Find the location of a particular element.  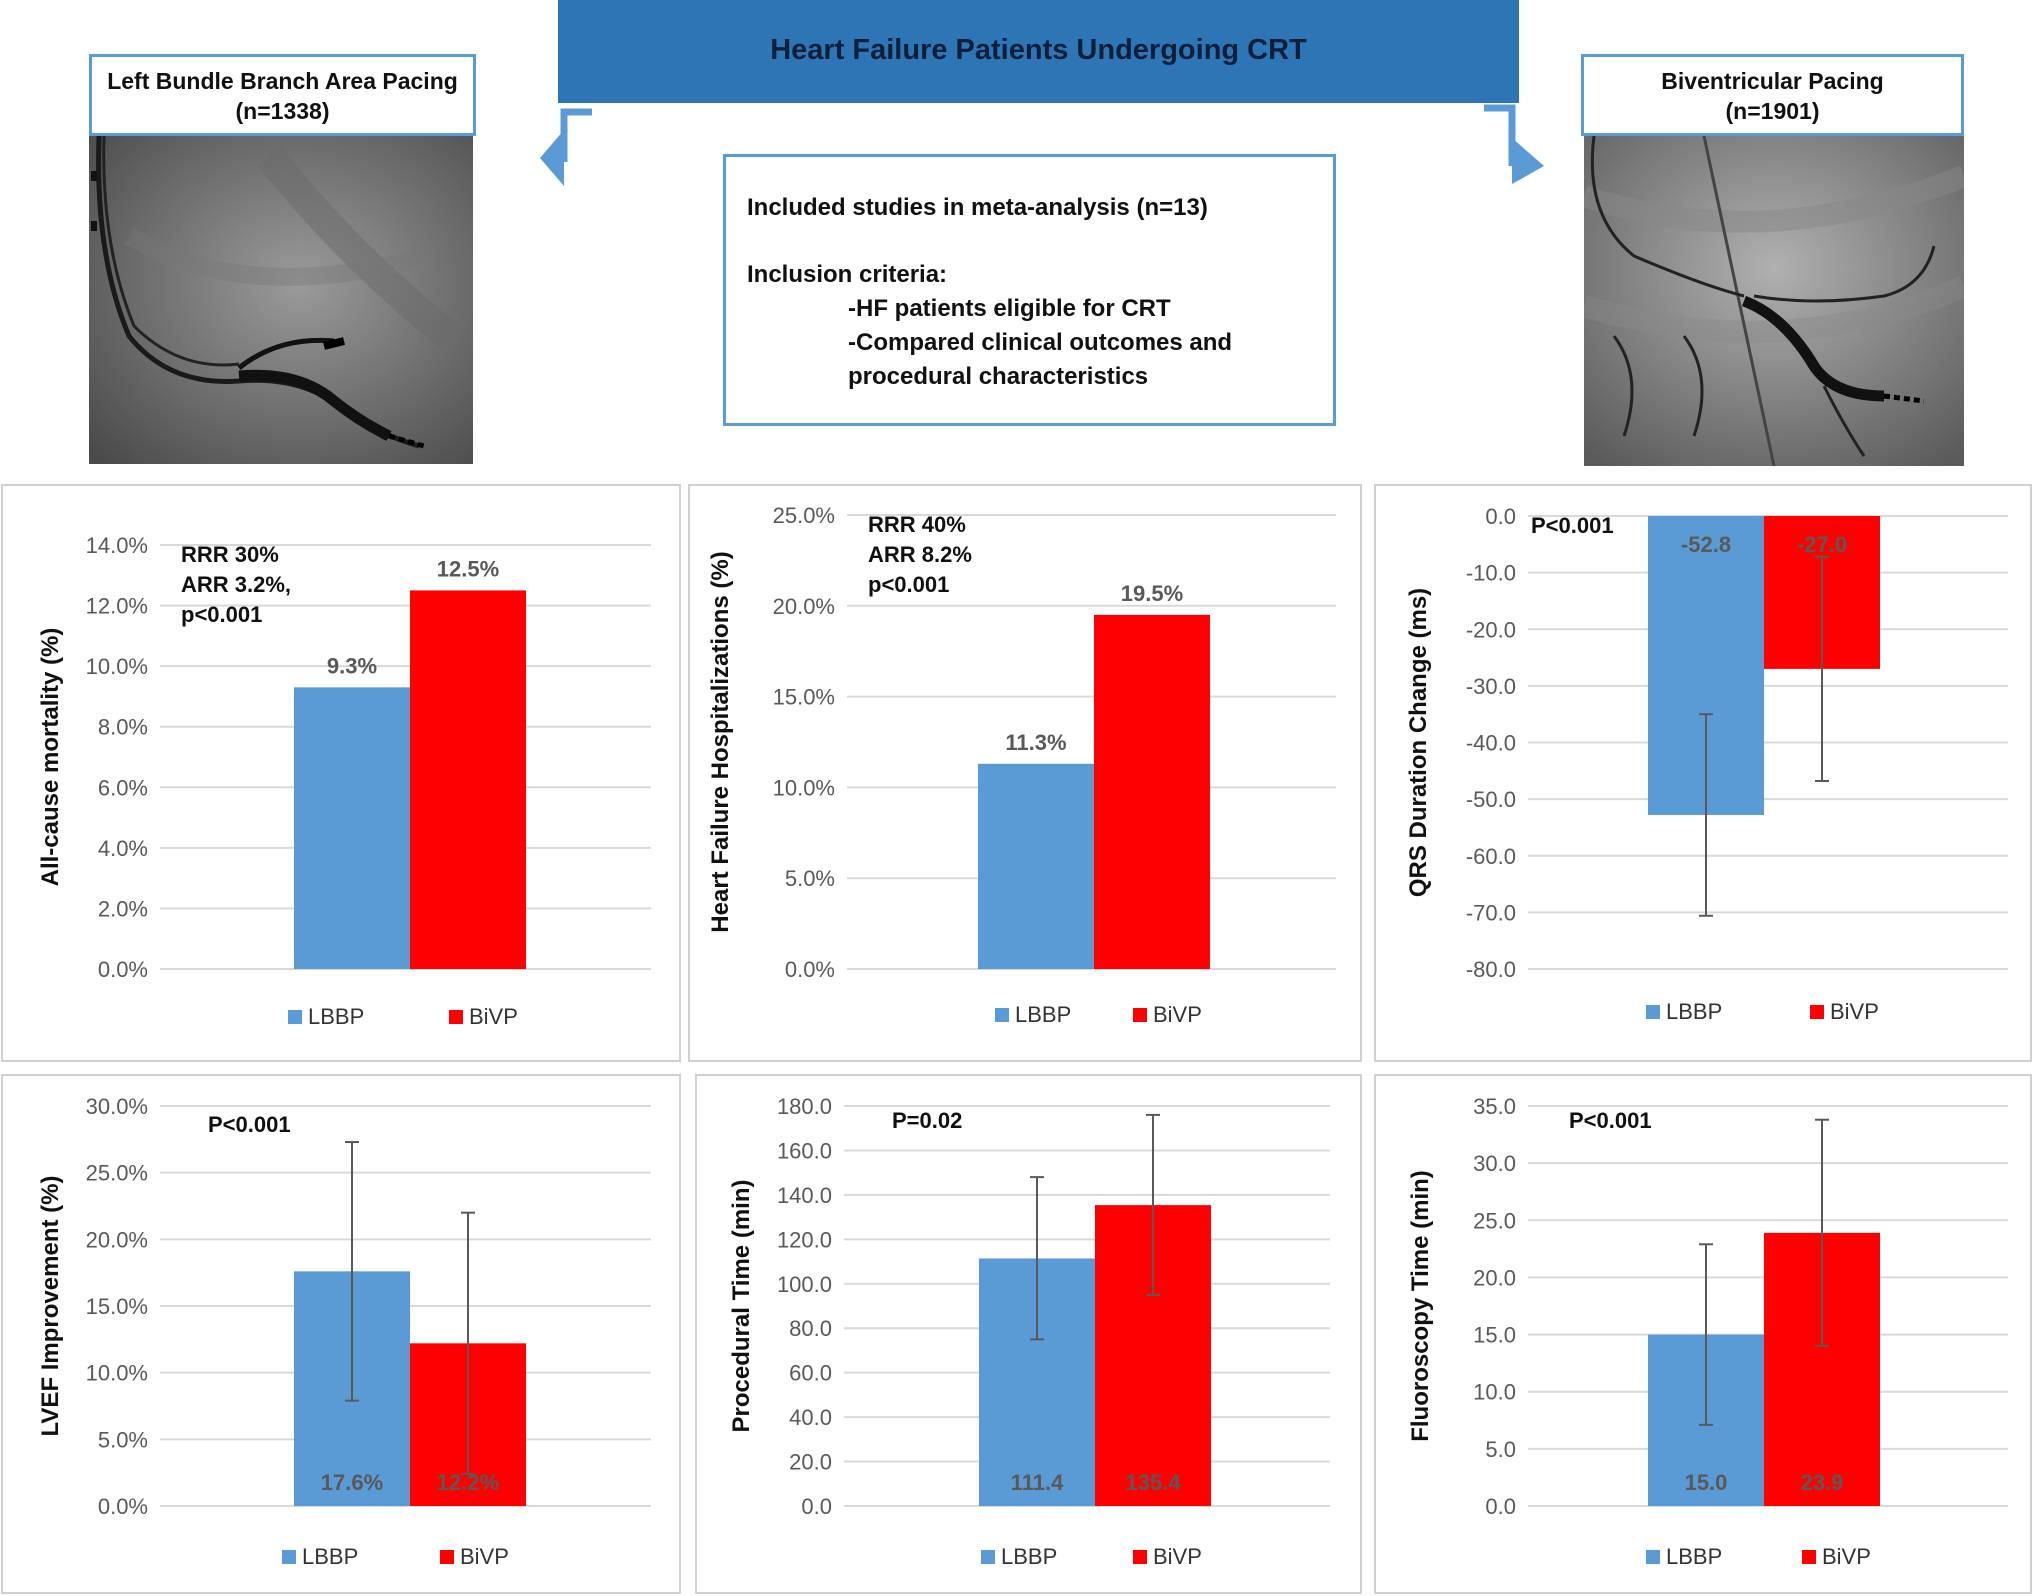

y-tick-label: 80.0 is located at coordinates (810, 1328).